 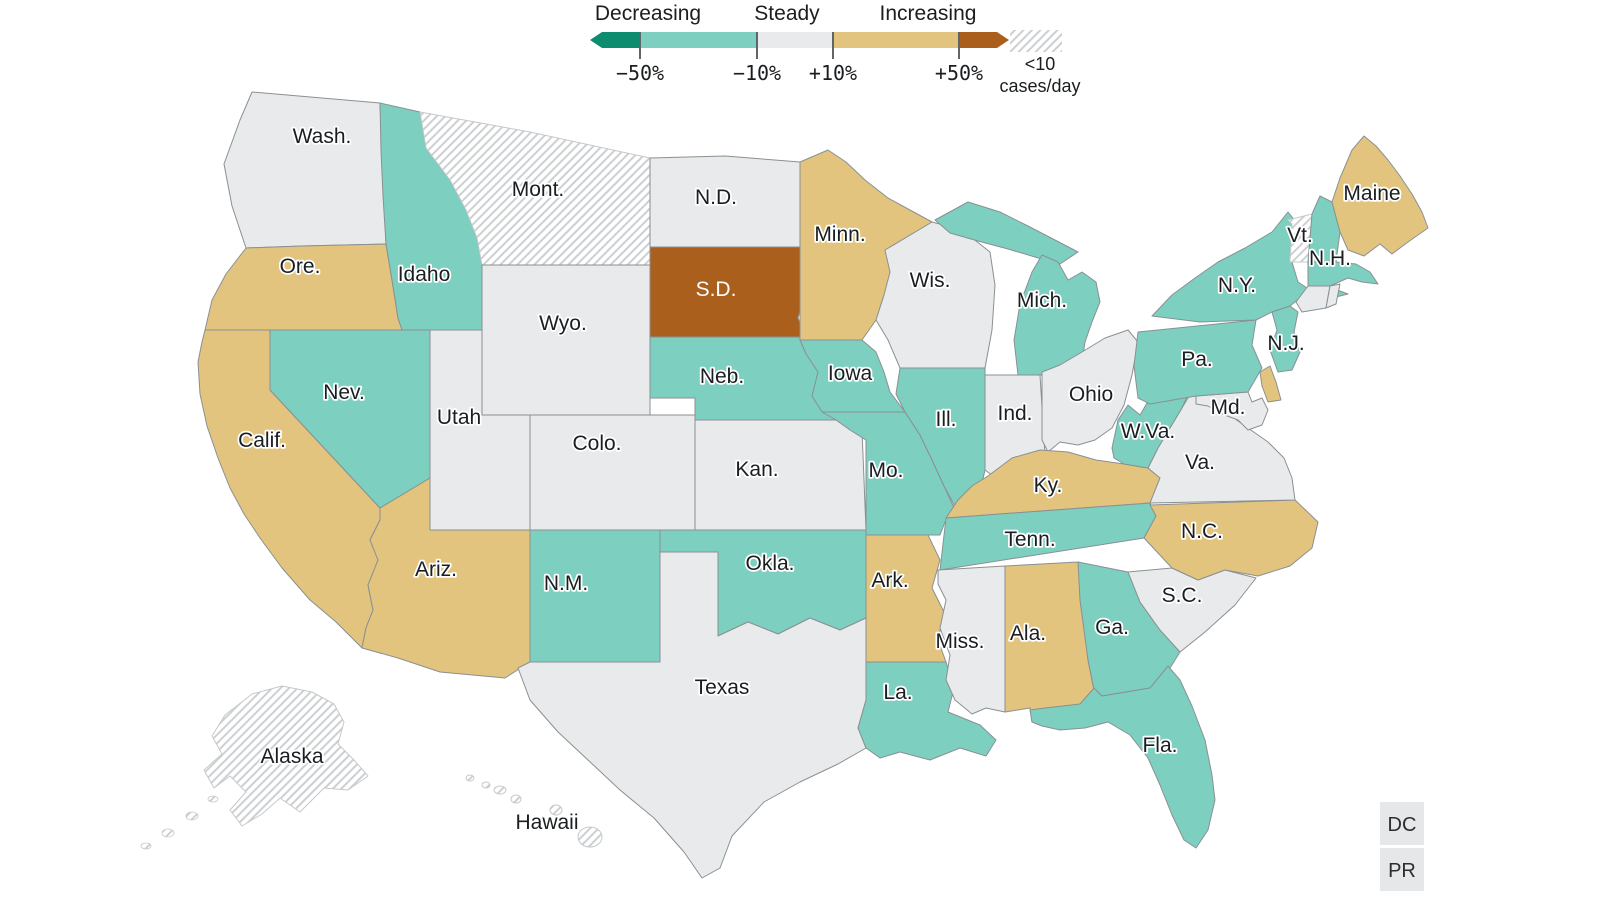 What do you see at coordinates (1048, 485) in the screenshot?
I see `state-label-ky: Ky.` at bounding box center [1048, 485].